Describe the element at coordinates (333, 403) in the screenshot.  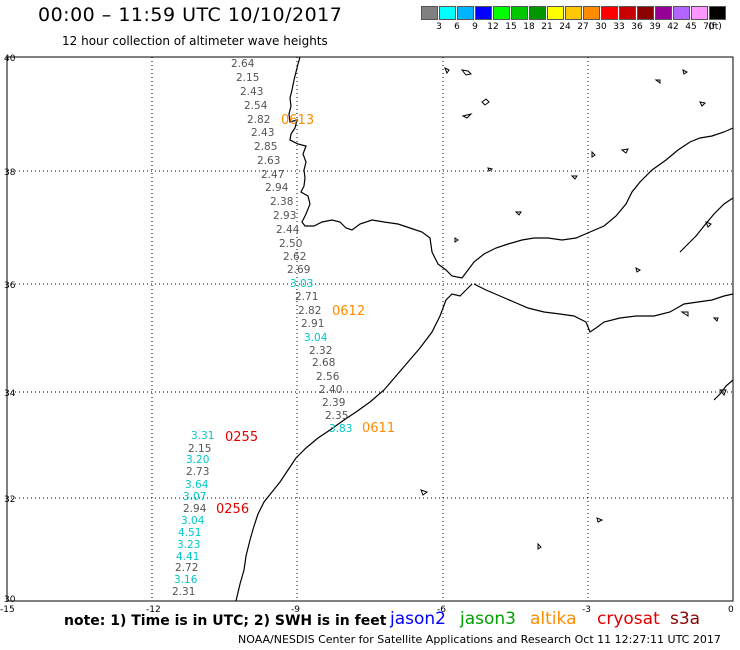
I see `wave-height-value: 2.39` at that location.